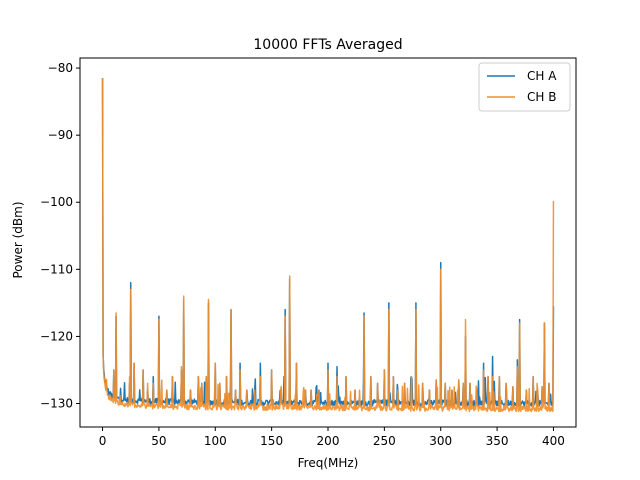 This screenshot has height=480, width=640. What do you see at coordinates (215, 441) in the screenshot?
I see `x-tick-label: 100` at bounding box center [215, 441].